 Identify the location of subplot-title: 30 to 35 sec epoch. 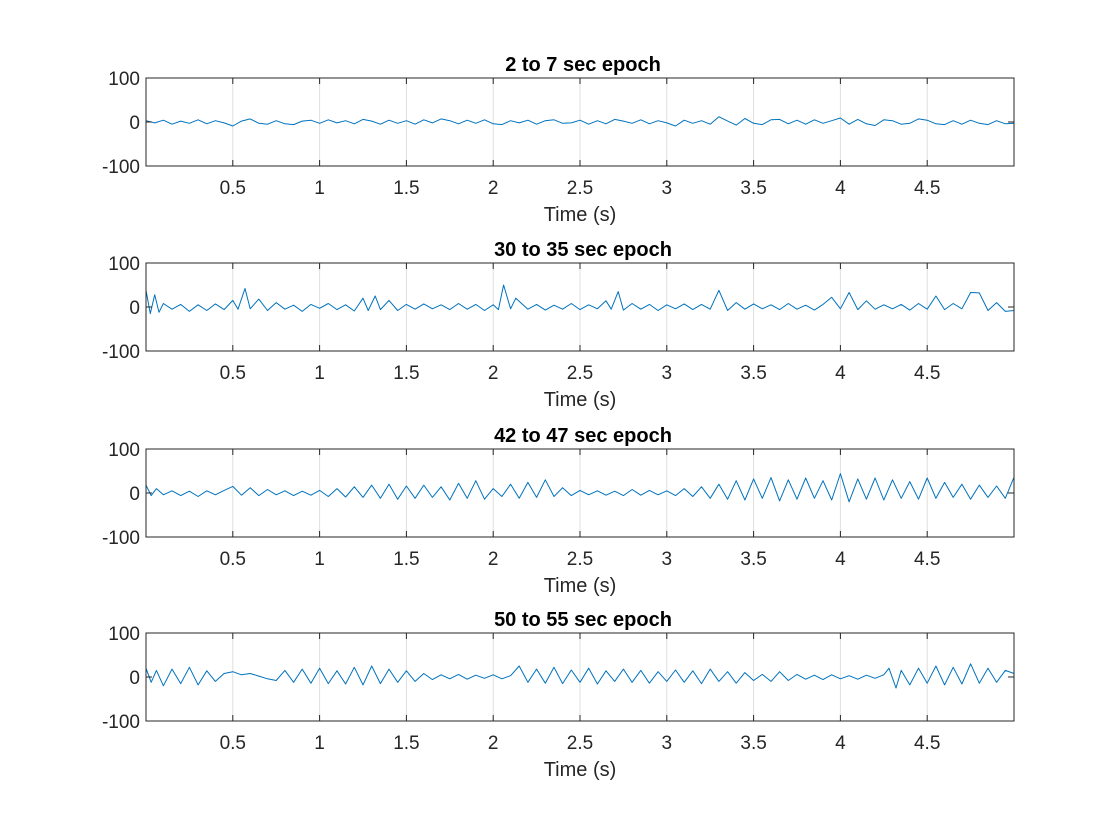
(583, 250).